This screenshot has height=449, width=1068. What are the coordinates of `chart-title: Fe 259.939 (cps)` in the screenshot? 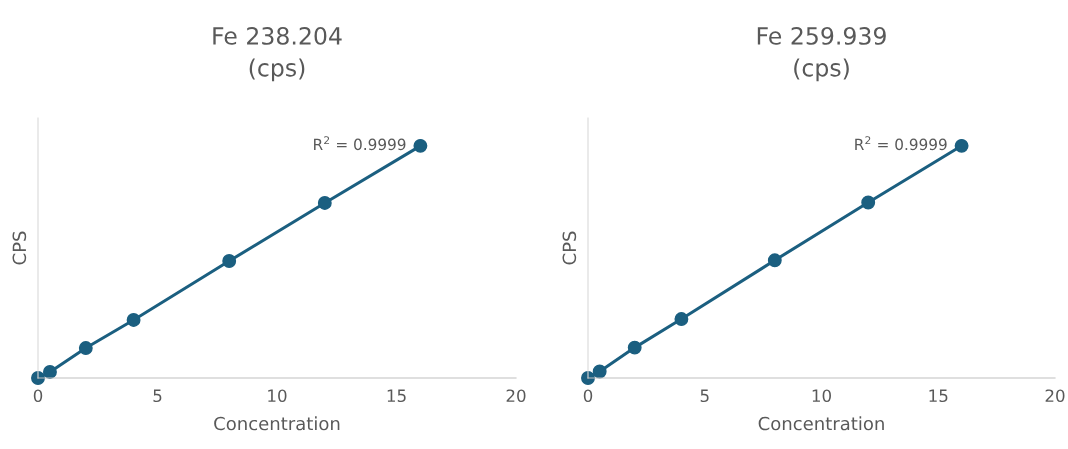 It's located at (821, 54).